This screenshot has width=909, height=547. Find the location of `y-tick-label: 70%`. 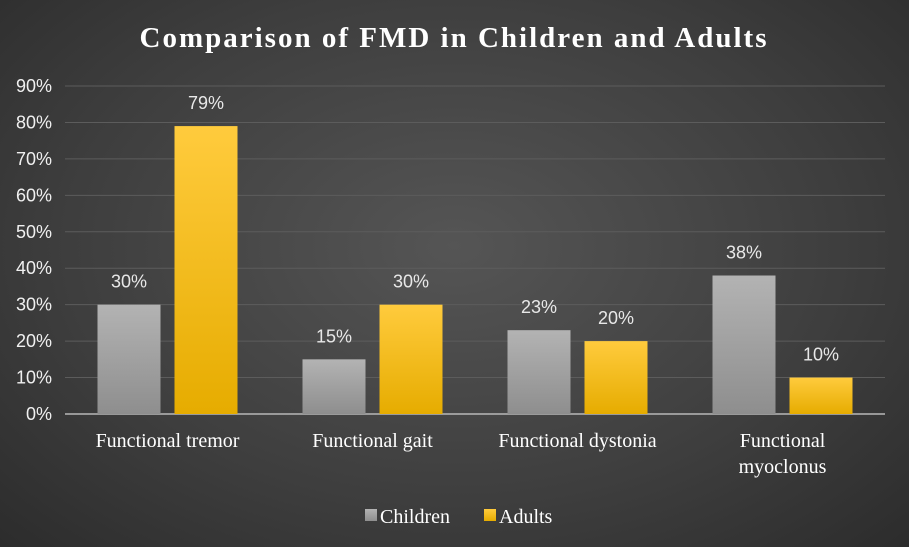

y-tick-label: 70% is located at coordinates (34, 159).